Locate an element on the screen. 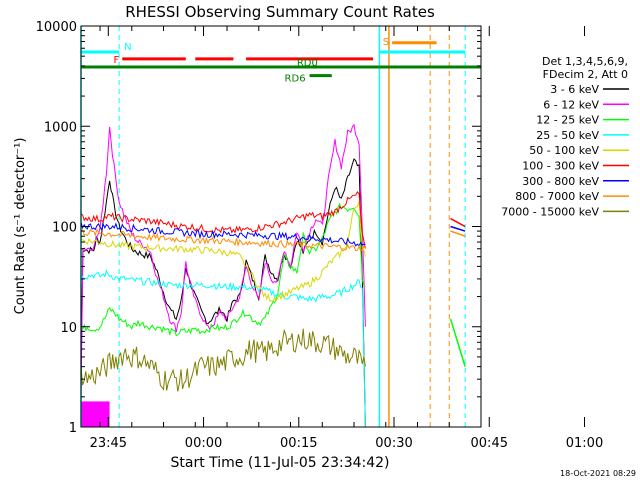  legend-entry-label: 800 - 7000 keV is located at coordinates (557, 196).